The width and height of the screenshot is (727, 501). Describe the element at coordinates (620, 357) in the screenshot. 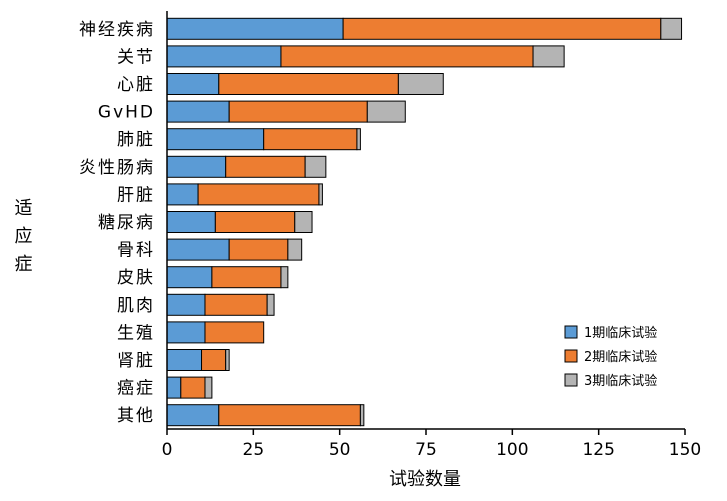

I see `legend-label-2: 2期临床试验` at that location.